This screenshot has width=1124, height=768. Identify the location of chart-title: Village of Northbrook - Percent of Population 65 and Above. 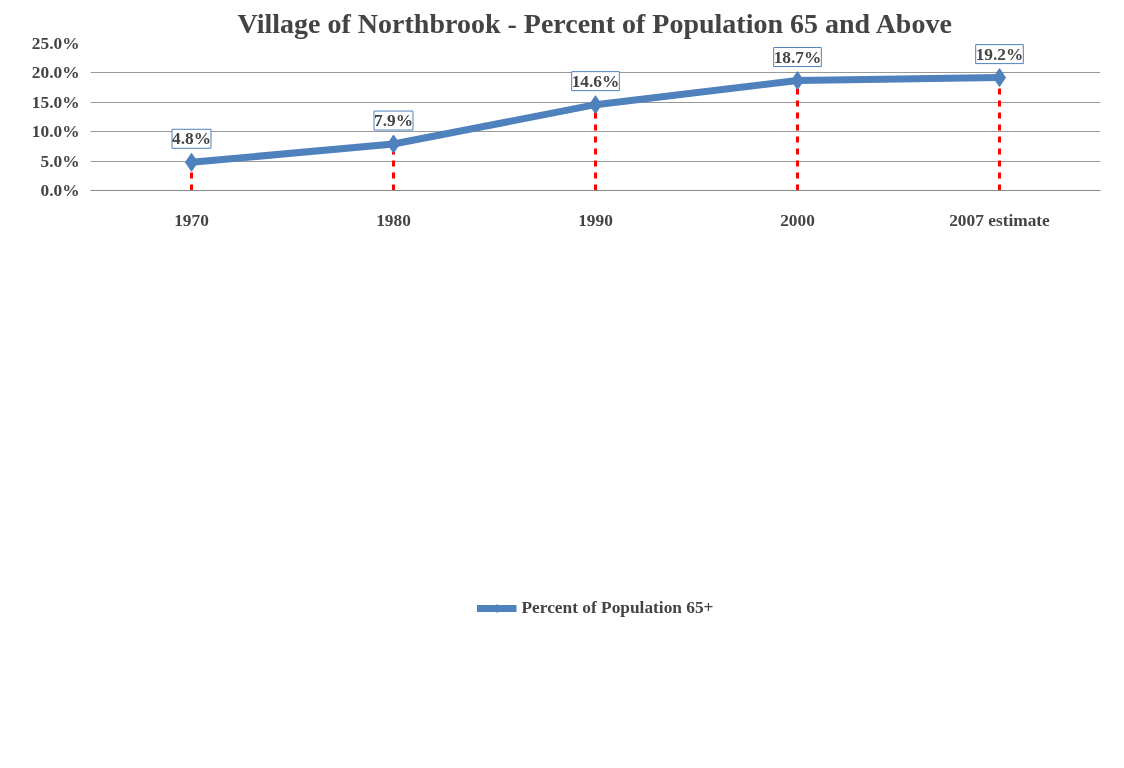
(594, 23).